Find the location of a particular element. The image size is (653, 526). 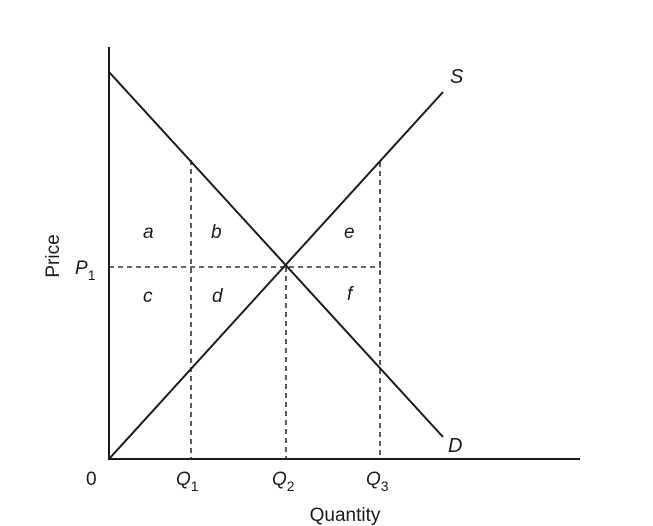

q3-tick-label: Q3 is located at coordinates (377, 481).